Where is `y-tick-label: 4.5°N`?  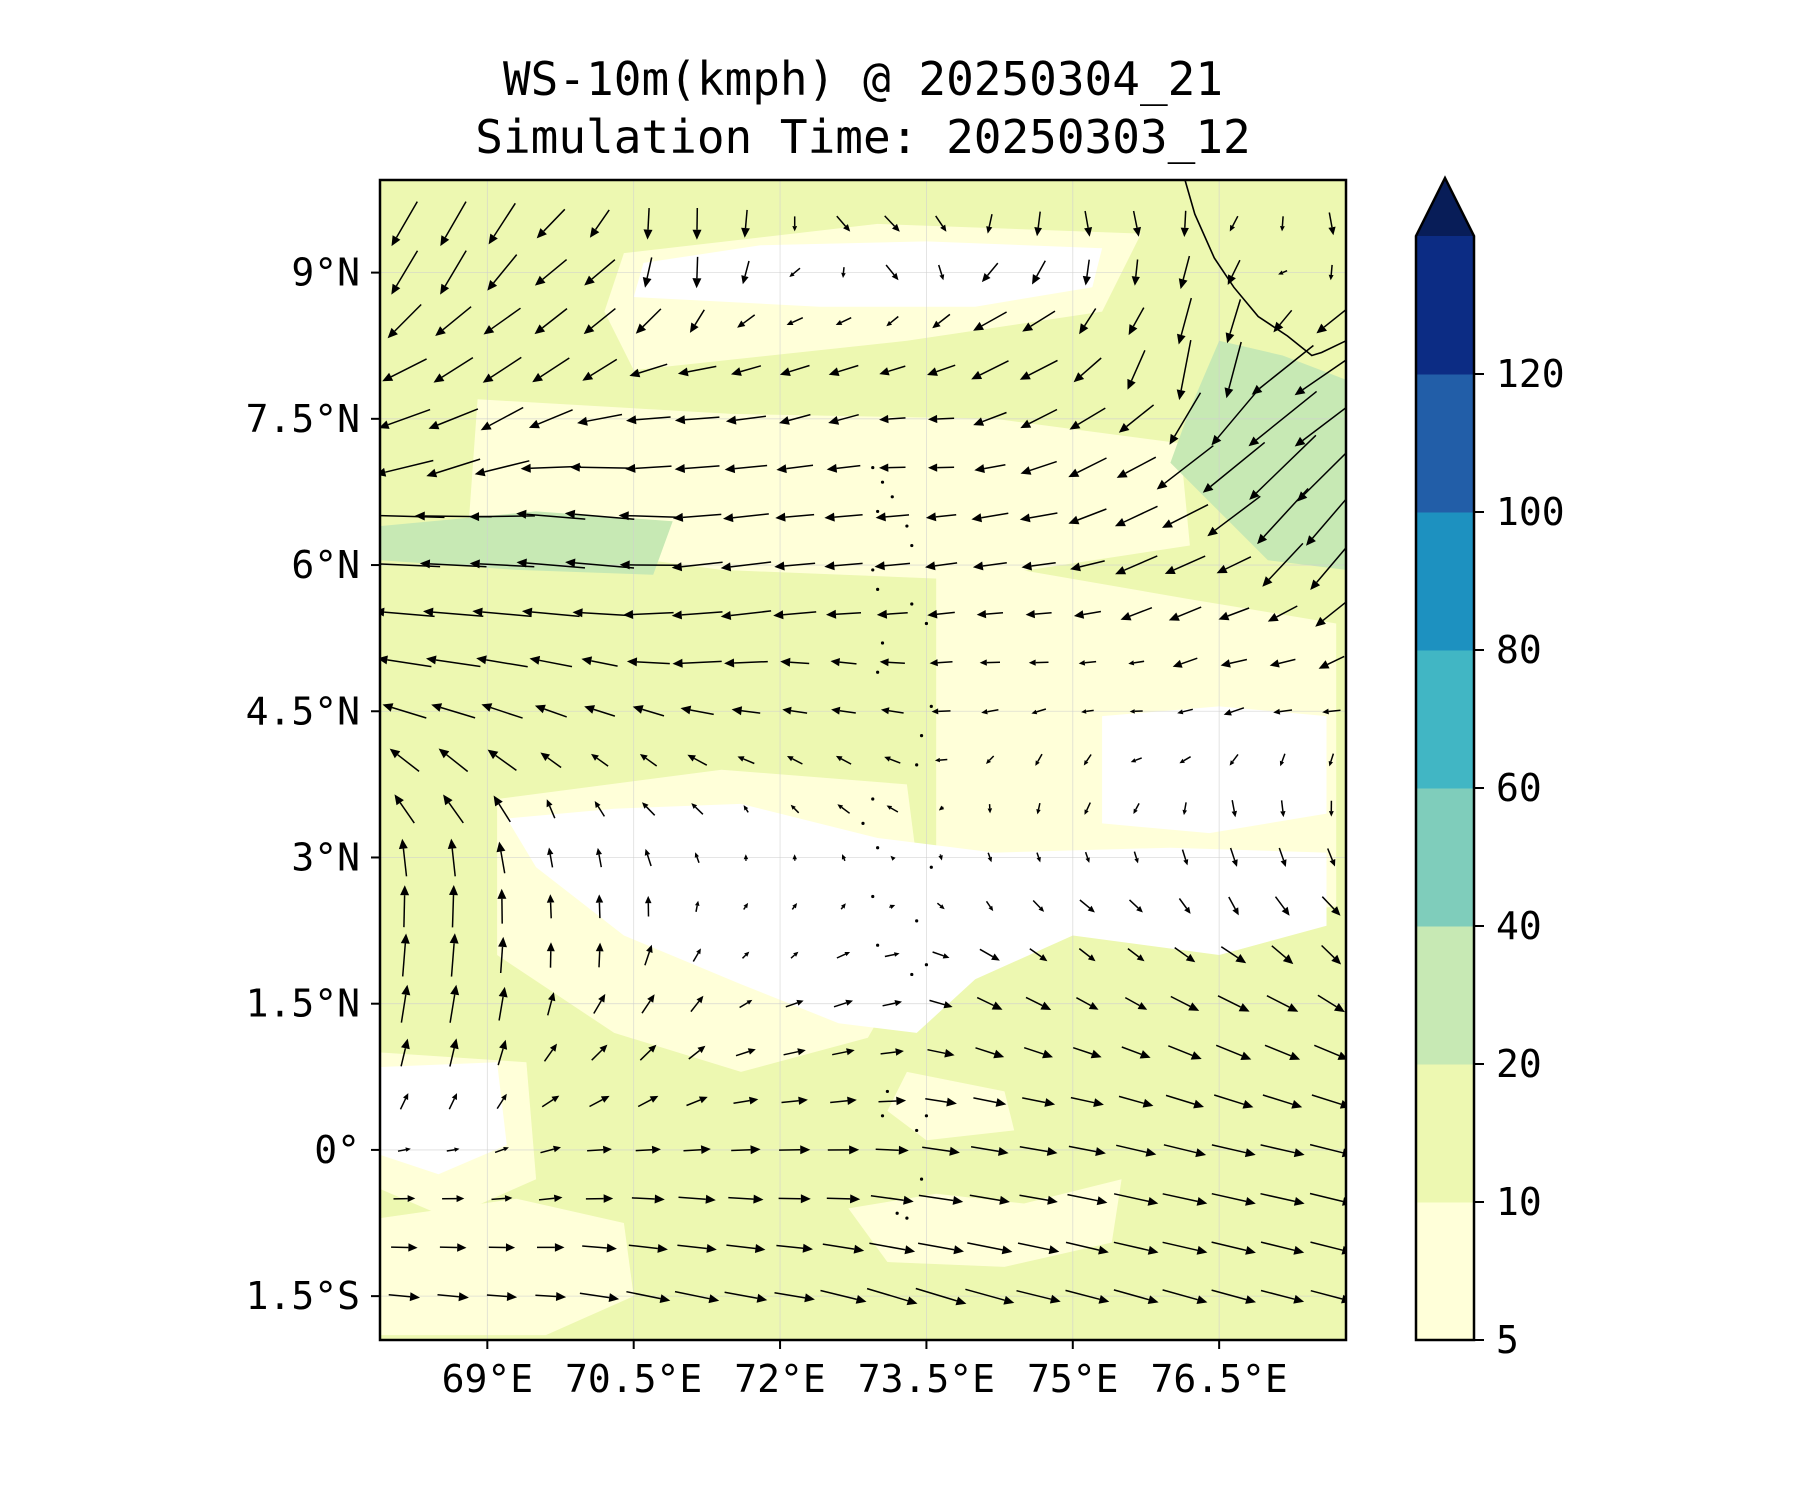
y-tick-label: 4.5°N is located at coordinates (303, 711).